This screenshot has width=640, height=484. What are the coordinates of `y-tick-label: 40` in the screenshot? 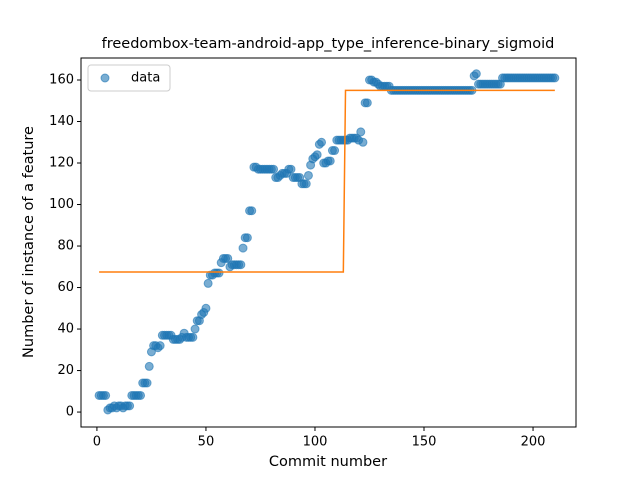 It's located at (65, 329).